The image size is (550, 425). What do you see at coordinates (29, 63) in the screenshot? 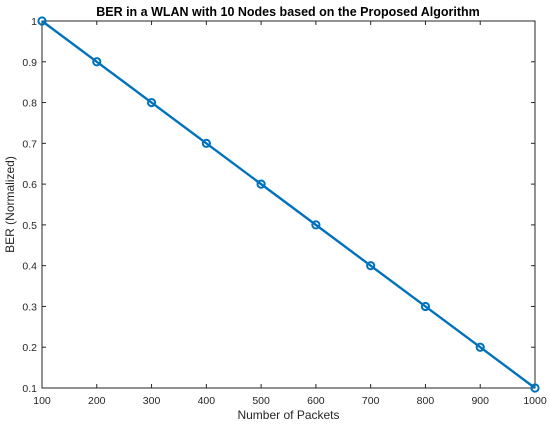
I see `y-tick-label: 0.9` at bounding box center [29, 63].